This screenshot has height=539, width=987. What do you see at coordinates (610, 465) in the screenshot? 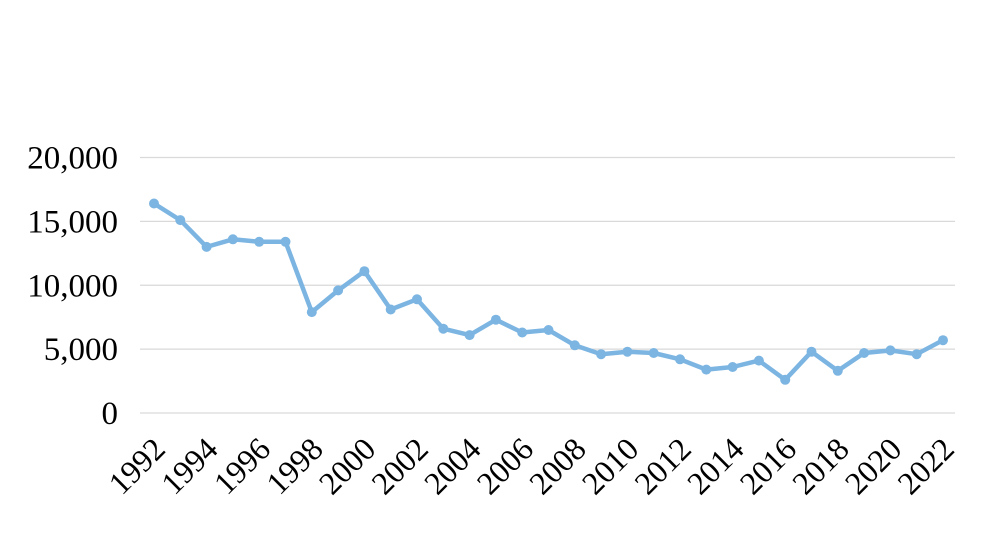
I see `x-tick-label: 2010` at bounding box center [610, 465].